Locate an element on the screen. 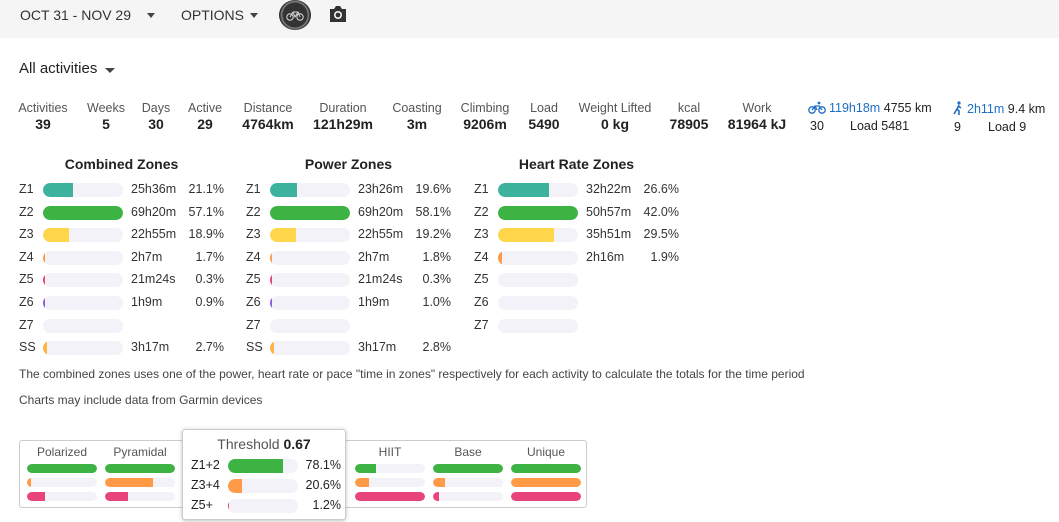  tooltip-title-text: Threshold is located at coordinates (248, 444).